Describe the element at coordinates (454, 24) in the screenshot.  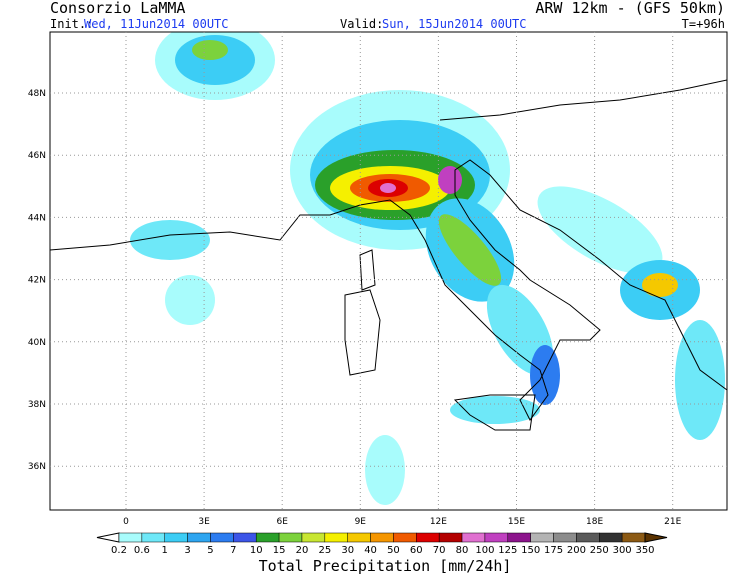
I see `valid-value: Sun, 15Jun2014 00UTC` at that location.